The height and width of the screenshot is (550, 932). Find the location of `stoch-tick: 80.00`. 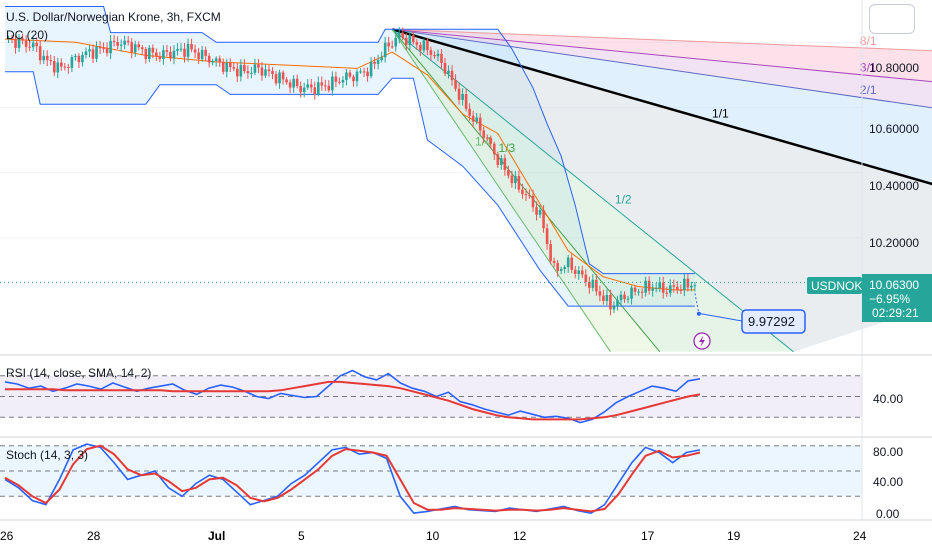

stoch-tick: 80.00 is located at coordinates (888, 452).